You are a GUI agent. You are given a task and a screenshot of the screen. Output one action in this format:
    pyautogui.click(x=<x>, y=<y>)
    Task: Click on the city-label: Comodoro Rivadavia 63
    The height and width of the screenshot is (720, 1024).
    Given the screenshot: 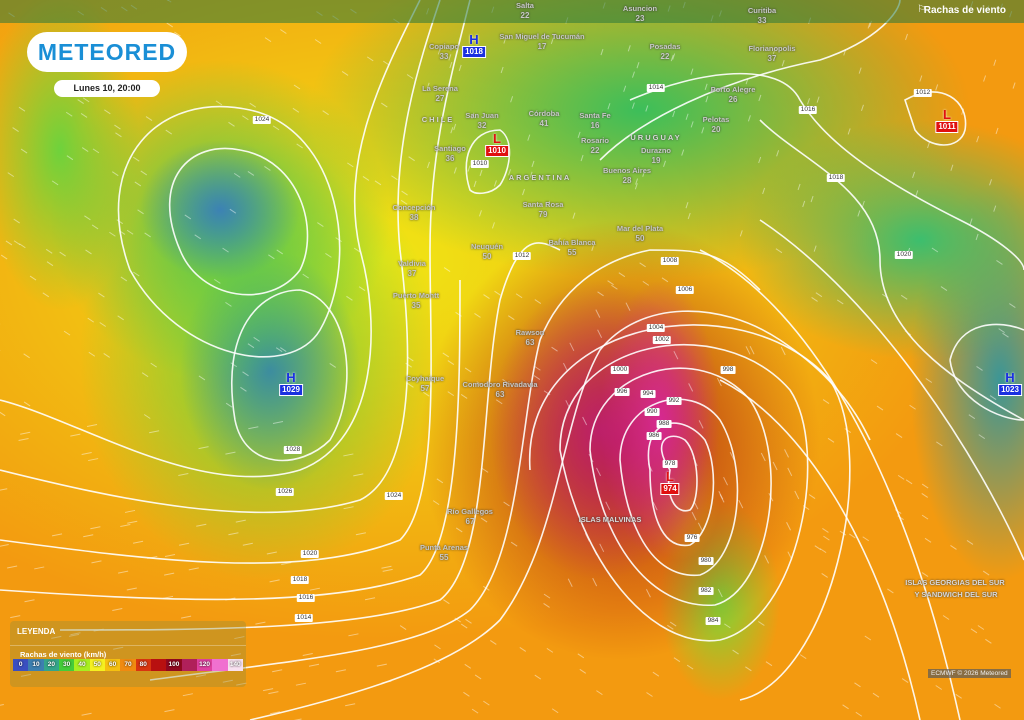 What is the action you would take?
    pyautogui.click(x=500, y=389)
    